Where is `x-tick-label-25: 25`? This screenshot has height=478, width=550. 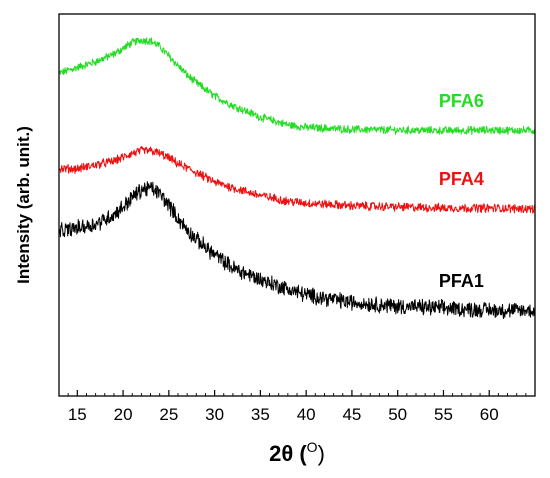 x-tick-label-25: 25 is located at coordinates (168, 414).